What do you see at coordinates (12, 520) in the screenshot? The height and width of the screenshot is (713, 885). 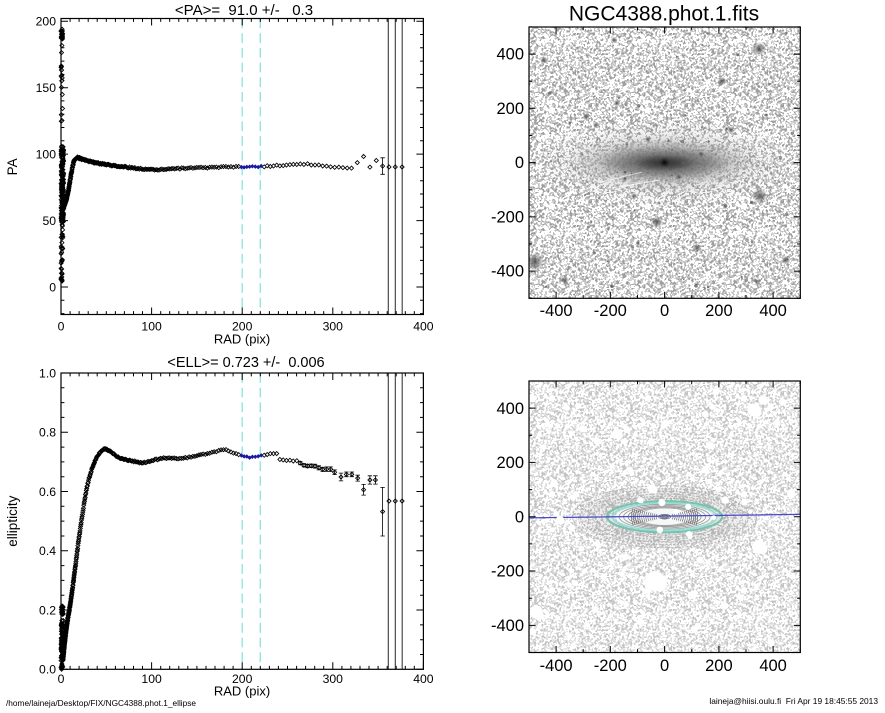 I see `svg-text: ellipticity` at bounding box center [12, 520].